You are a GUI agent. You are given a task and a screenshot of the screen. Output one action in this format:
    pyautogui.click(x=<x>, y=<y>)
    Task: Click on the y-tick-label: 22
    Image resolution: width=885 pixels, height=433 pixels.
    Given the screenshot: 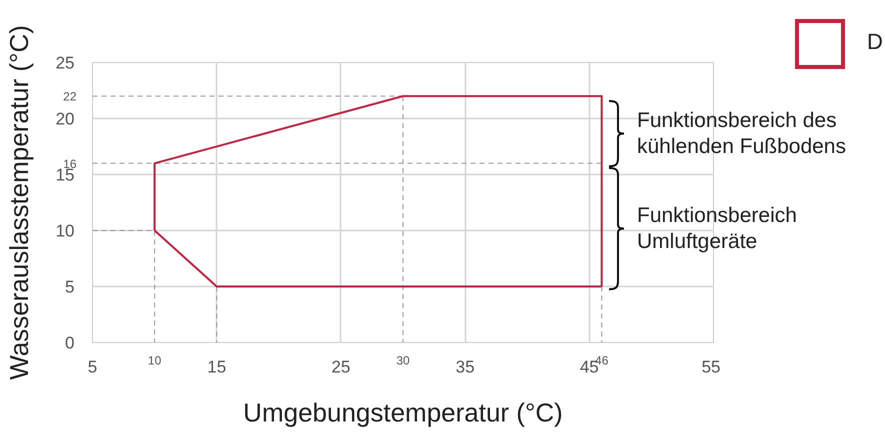 What is the action you would take?
    pyautogui.click(x=70, y=97)
    